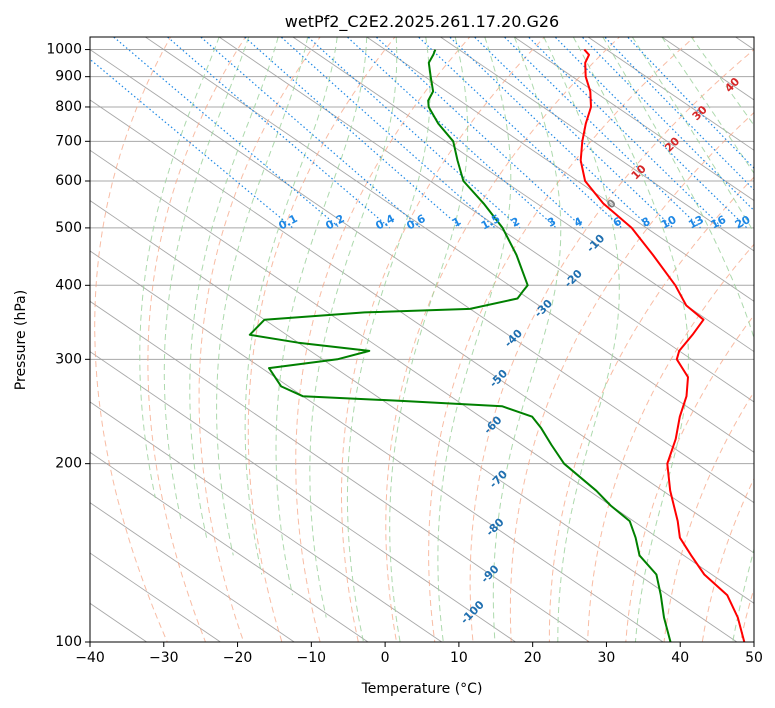  What do you see at coordinates (639, 172) in the screenshot?
I see `isotherm-label: 10` at bounding box center [639, 172].